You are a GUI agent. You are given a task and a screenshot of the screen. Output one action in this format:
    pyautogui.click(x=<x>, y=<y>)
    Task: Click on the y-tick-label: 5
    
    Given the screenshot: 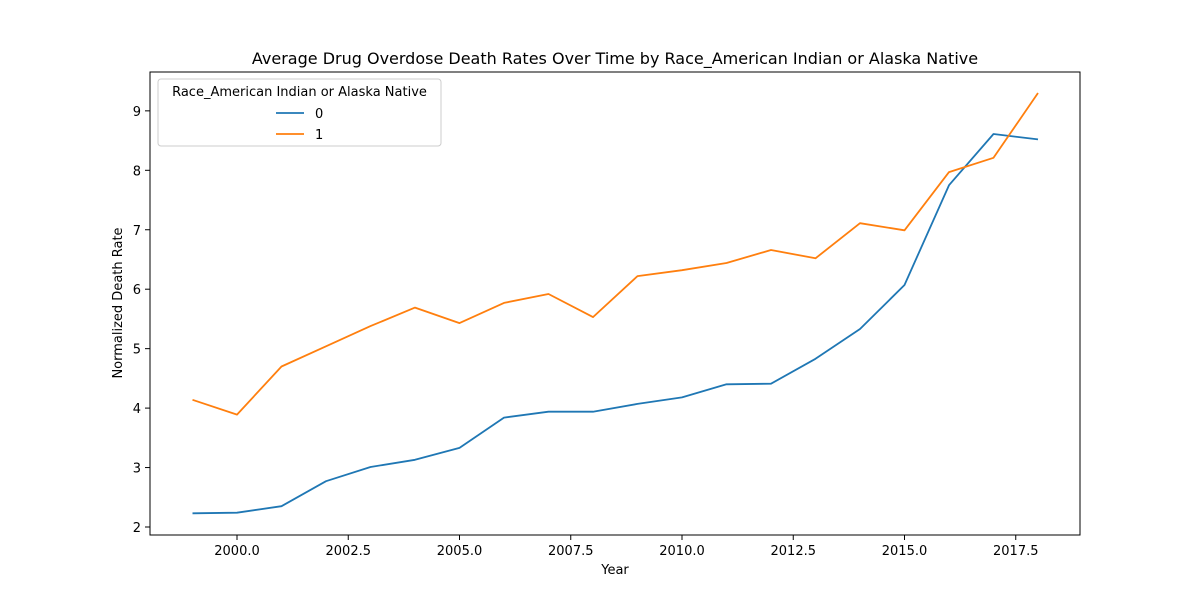 What is the action you would take?
    pyautogui.click(x=137, y=350)
    